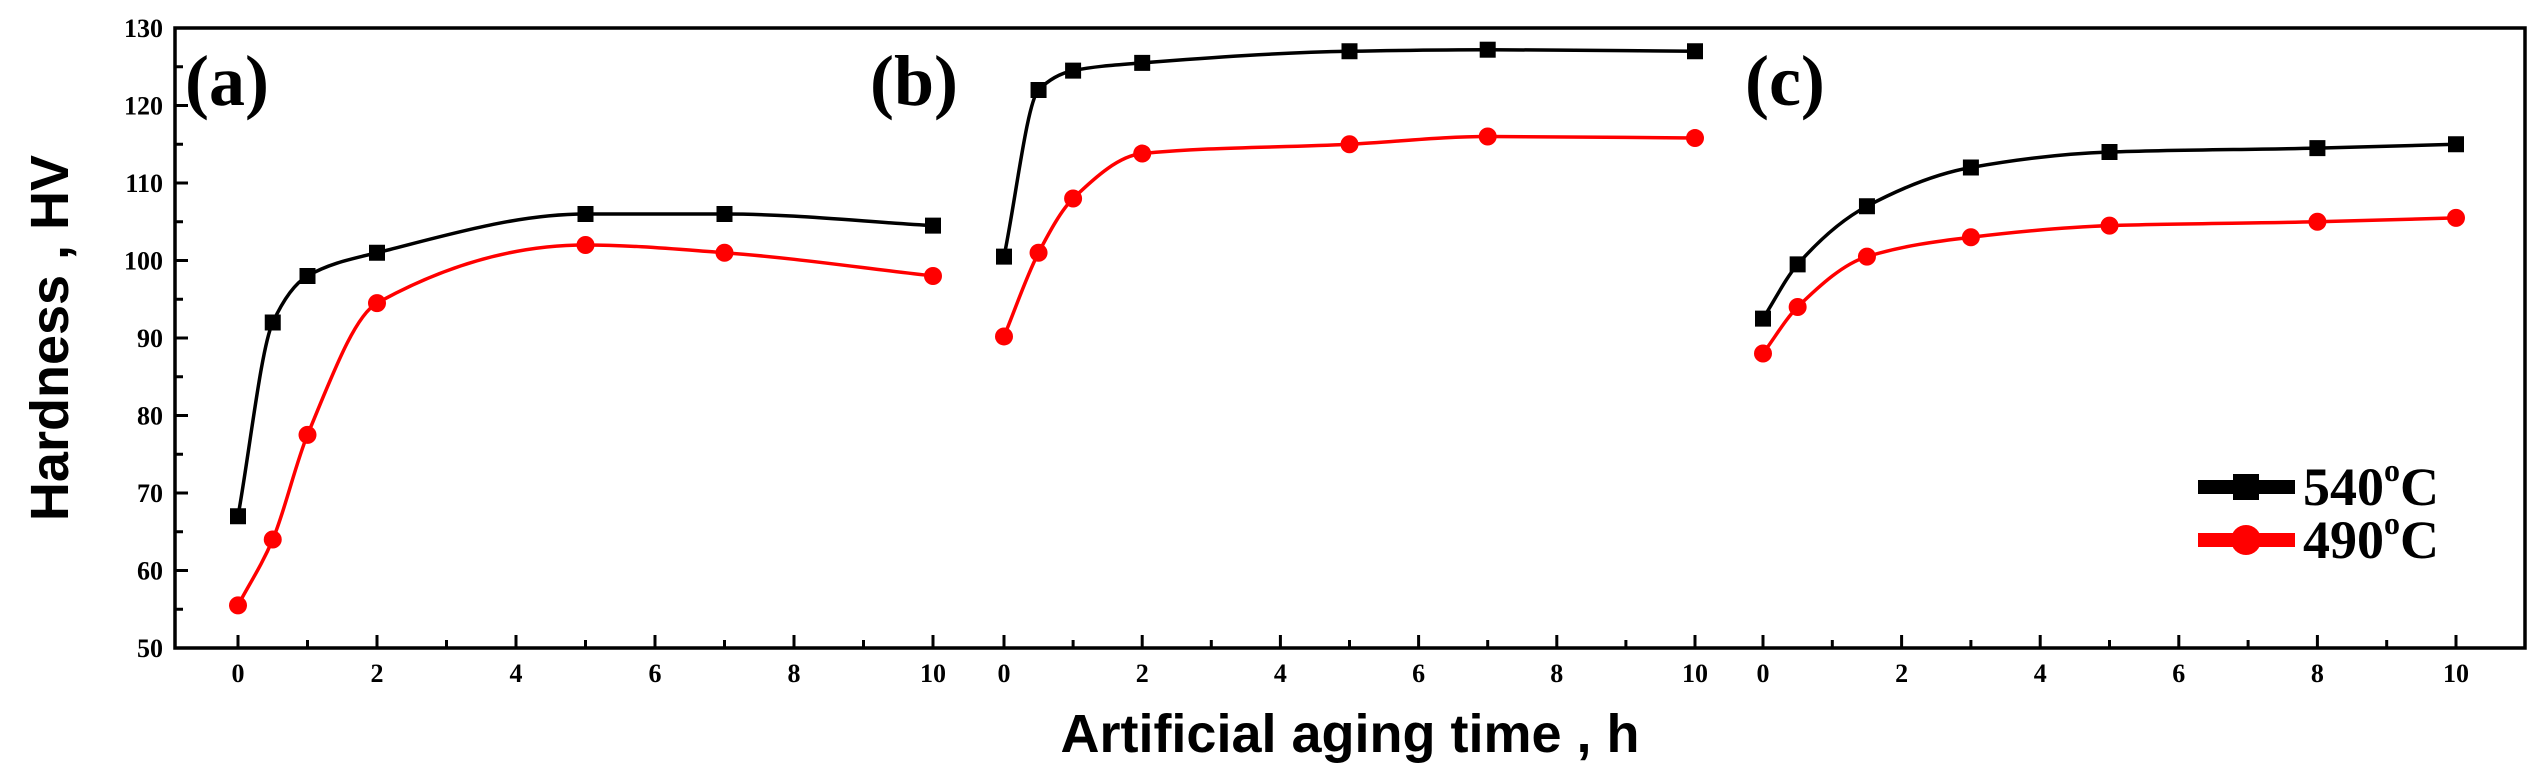 The width and height of the screenshot is (2545, 778). I want to click on y-axis-title: Hardness , HV, so click(50, 338).